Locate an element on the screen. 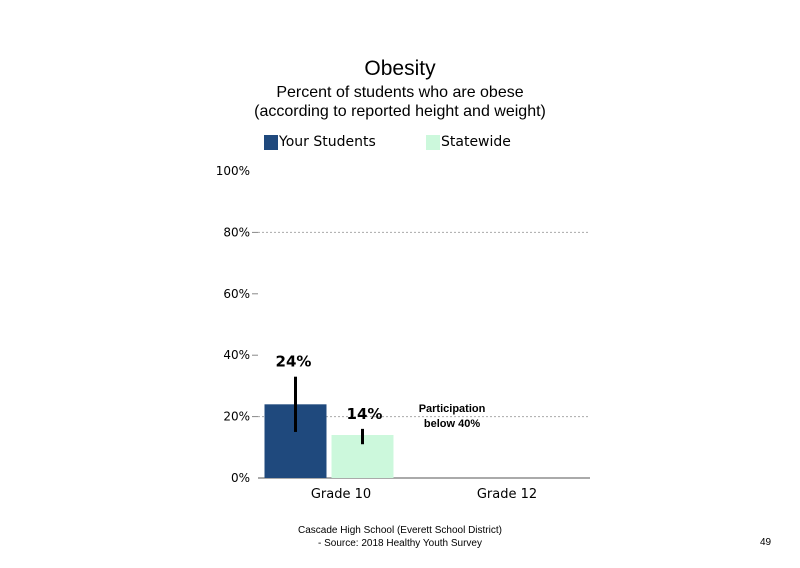 The height and width of the screenshot is (568, 800). data-label: 14% is located at coordinates (365, 414).